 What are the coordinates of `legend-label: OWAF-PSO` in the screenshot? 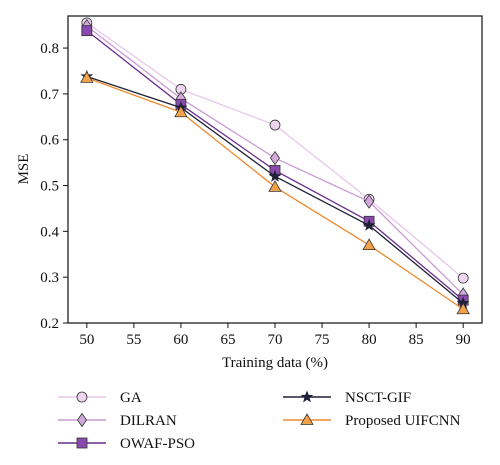 It's located at (157, 444).